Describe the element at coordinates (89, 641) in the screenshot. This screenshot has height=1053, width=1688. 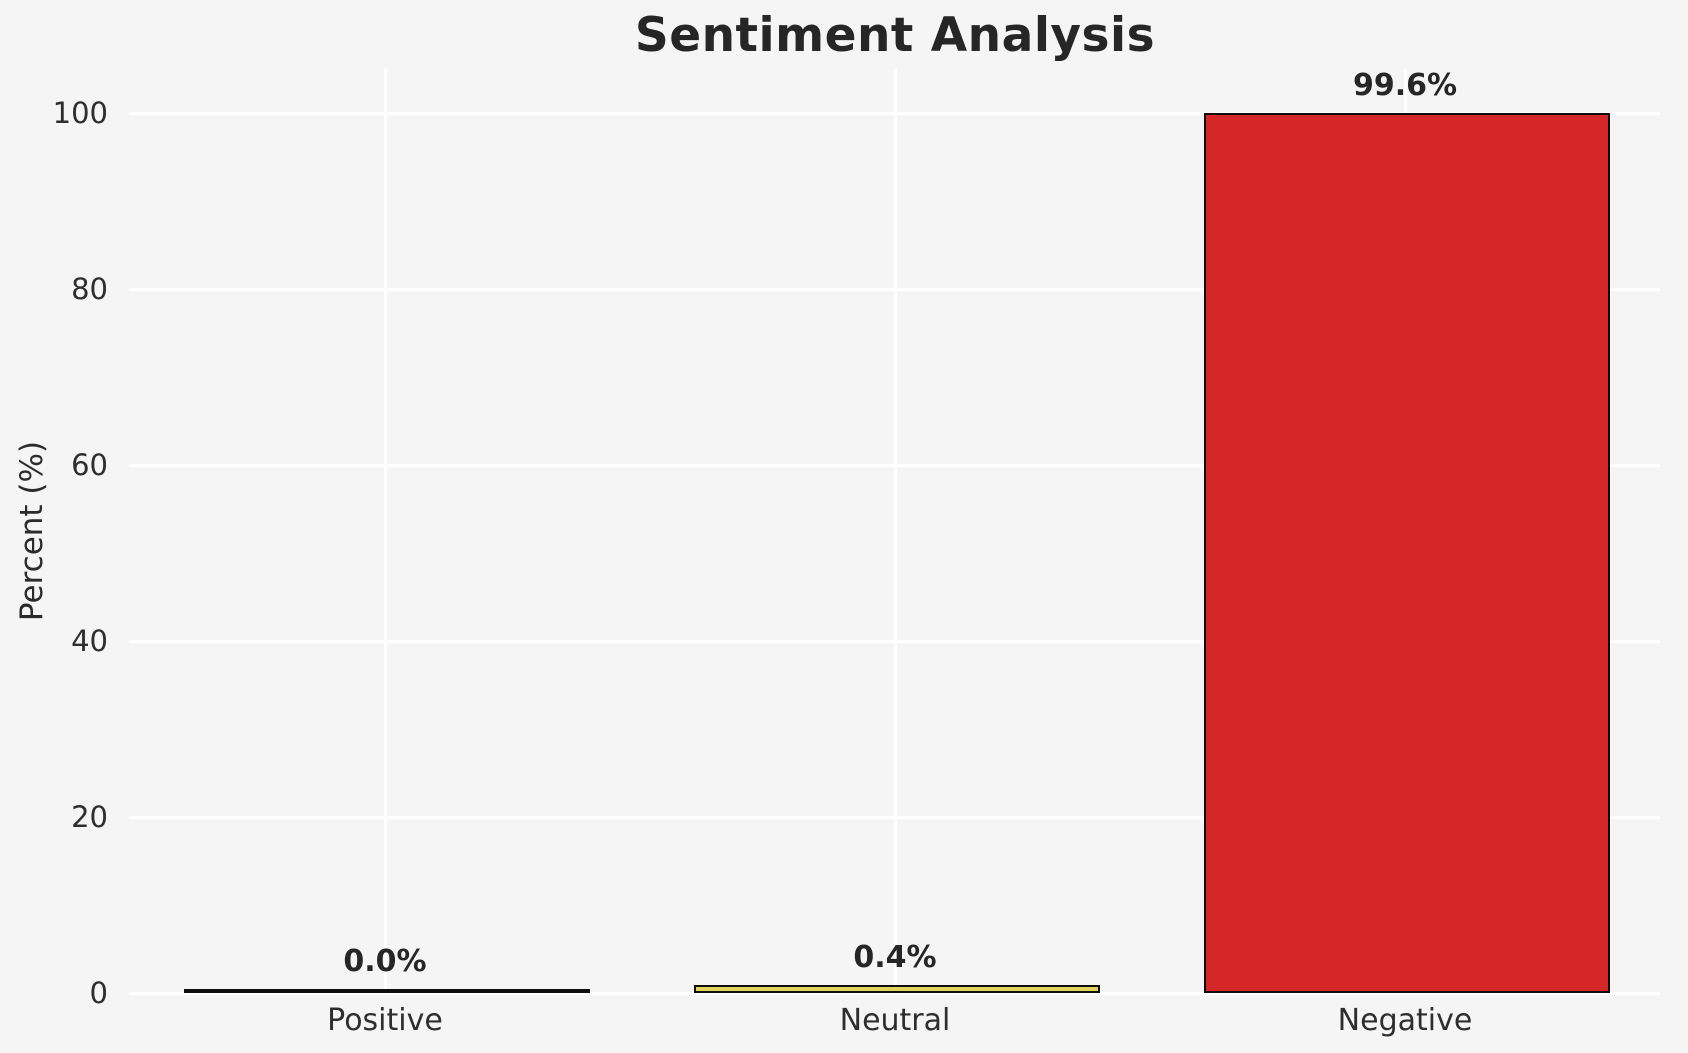
I see `y-tick-label: 40` at that location.